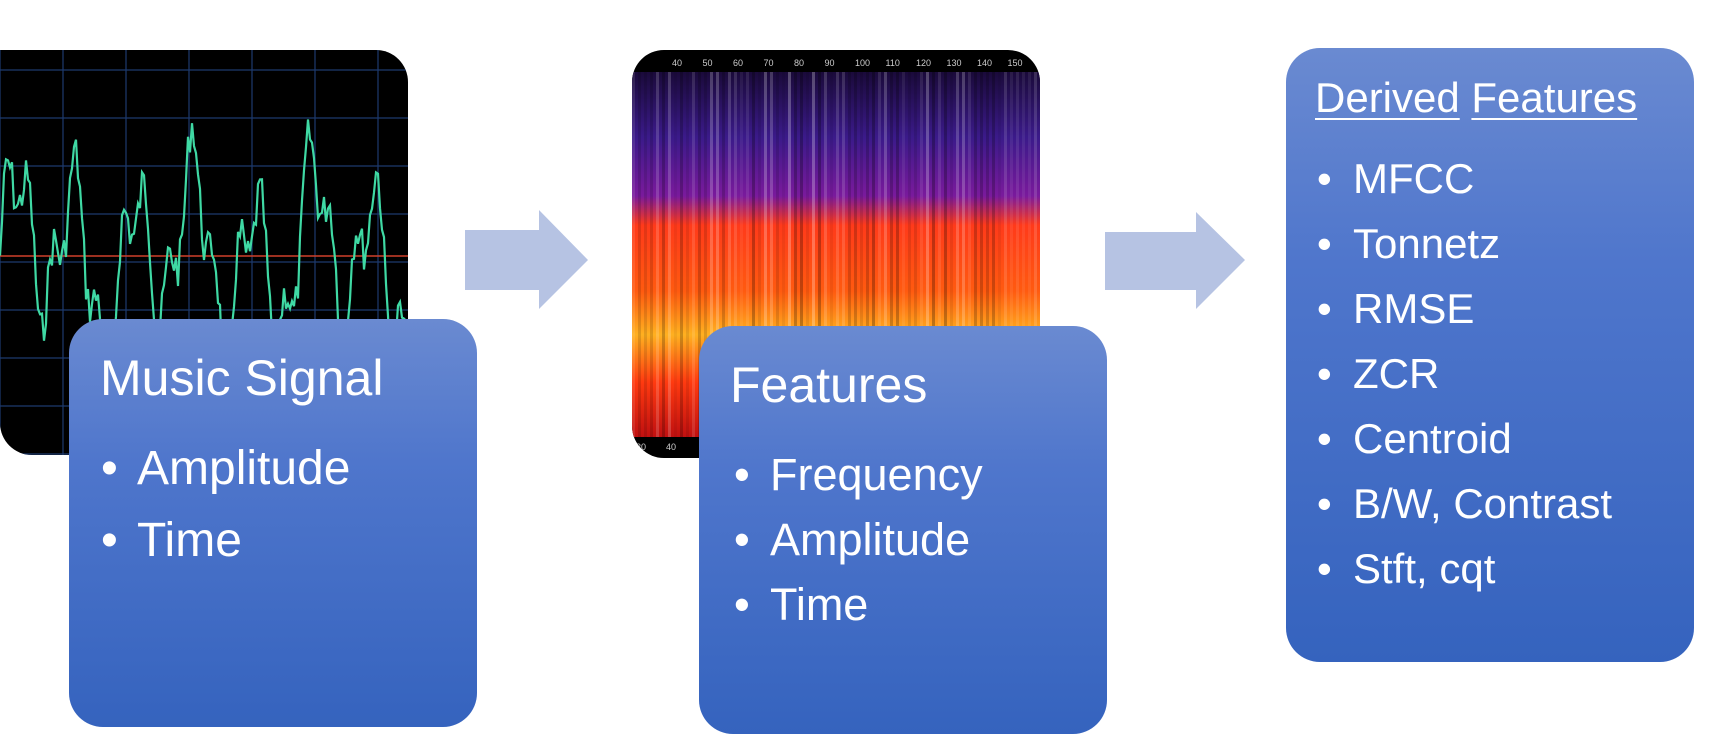 This screenshot has height=734, width=1725. I want to click on tick-label: 120, so click(923, 63).